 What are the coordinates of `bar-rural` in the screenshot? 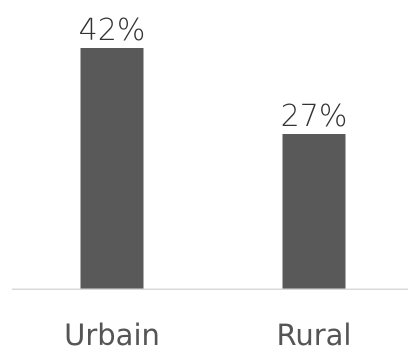 It's located at (314, 211).